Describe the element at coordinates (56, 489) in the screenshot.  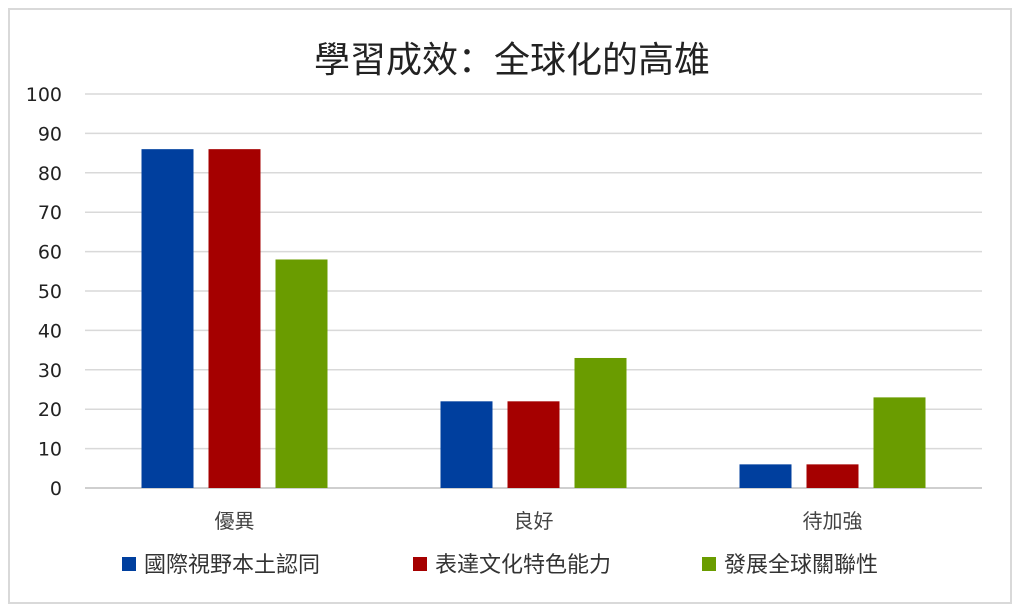
I see `y-tick-label: 0` at that location.